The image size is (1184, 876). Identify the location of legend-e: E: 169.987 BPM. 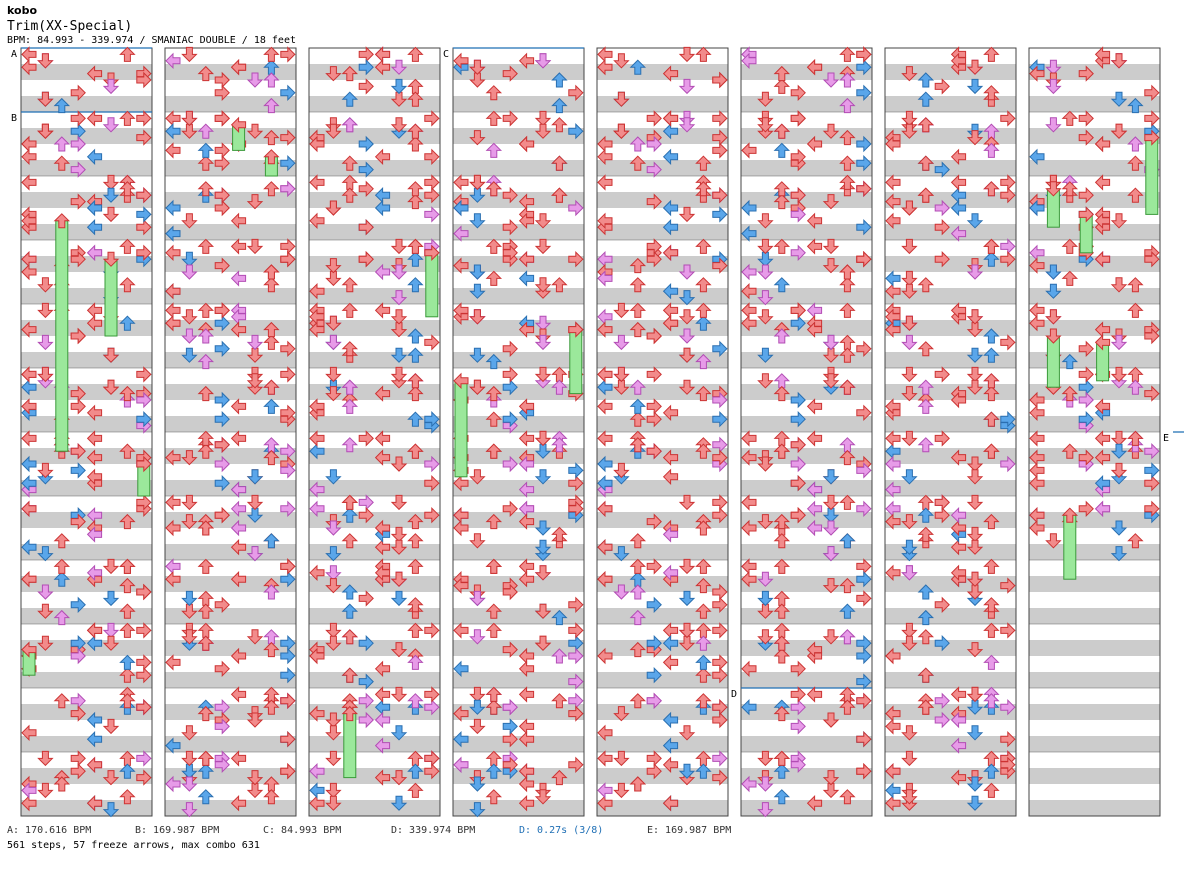
(689, 830).